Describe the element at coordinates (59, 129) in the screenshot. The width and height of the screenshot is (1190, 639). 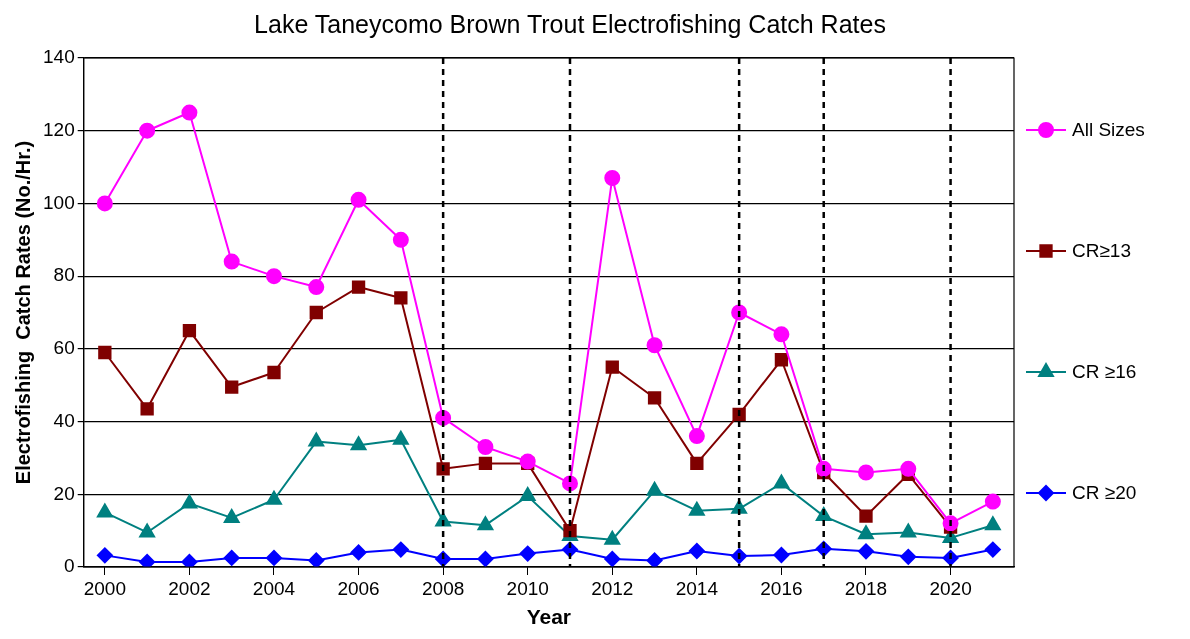
I see `y-tick-label: 120` at that location.